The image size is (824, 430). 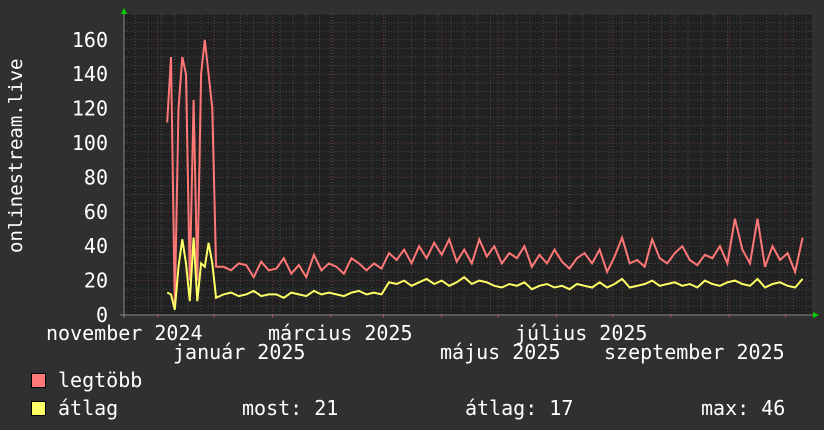 What do you see at coordinates (90, 74) in the screenshot?
I see `y-tick-label: 140` at bounding box center [90, 74].